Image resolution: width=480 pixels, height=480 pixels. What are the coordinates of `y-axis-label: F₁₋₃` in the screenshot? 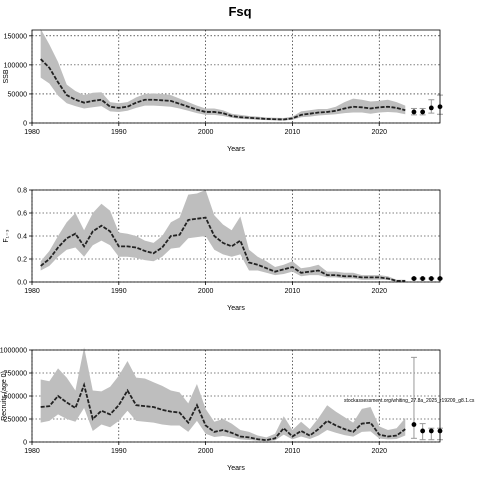 It's located at (6, 235).